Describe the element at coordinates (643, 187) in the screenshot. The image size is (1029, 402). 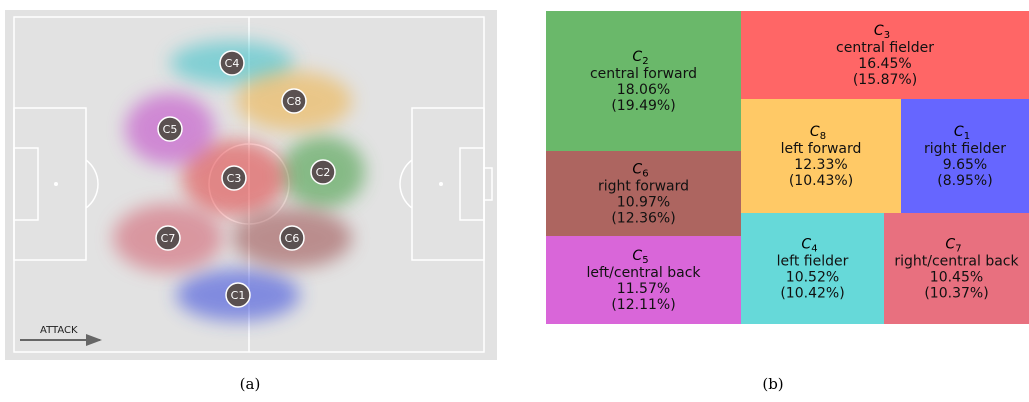
I see `cell-role: right forward` at that location.